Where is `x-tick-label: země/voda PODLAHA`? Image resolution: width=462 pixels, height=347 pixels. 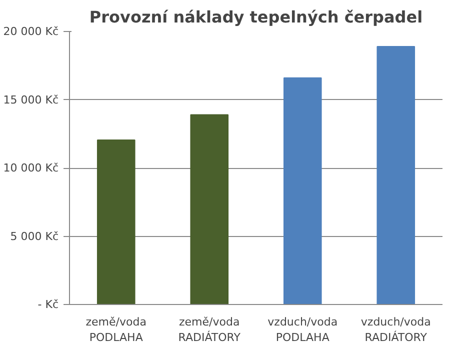 x-tick-label: země/voda PODLAHA is located at coordinates (116, 330).